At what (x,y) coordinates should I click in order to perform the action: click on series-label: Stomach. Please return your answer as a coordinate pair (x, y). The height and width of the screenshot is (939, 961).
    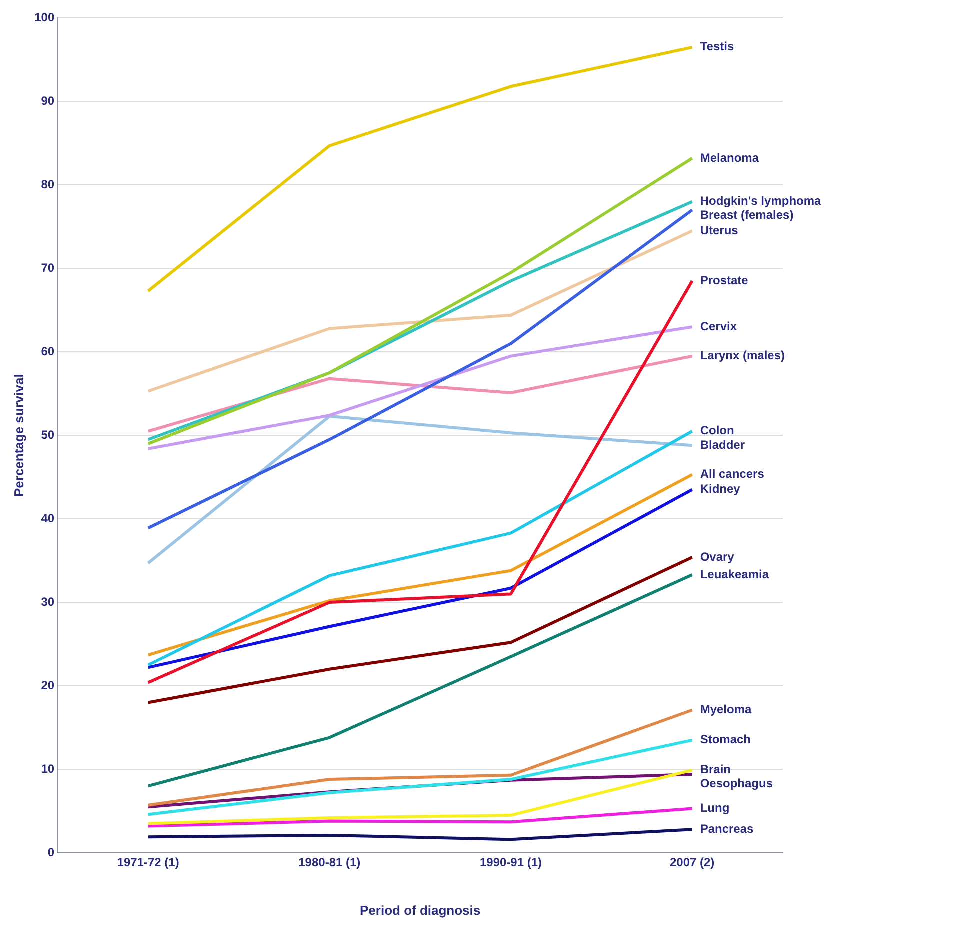
    Looking at the image, I should click on (726, 739).